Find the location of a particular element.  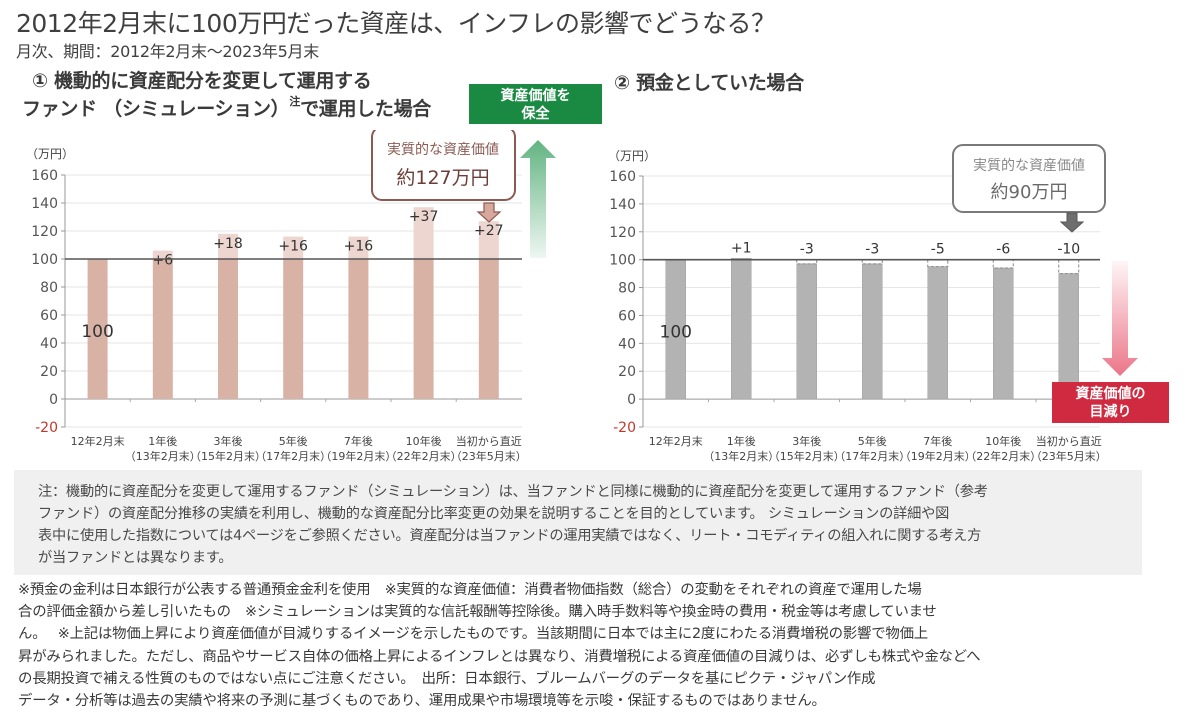

fund-callout-box is located at coordinates (443, 165).